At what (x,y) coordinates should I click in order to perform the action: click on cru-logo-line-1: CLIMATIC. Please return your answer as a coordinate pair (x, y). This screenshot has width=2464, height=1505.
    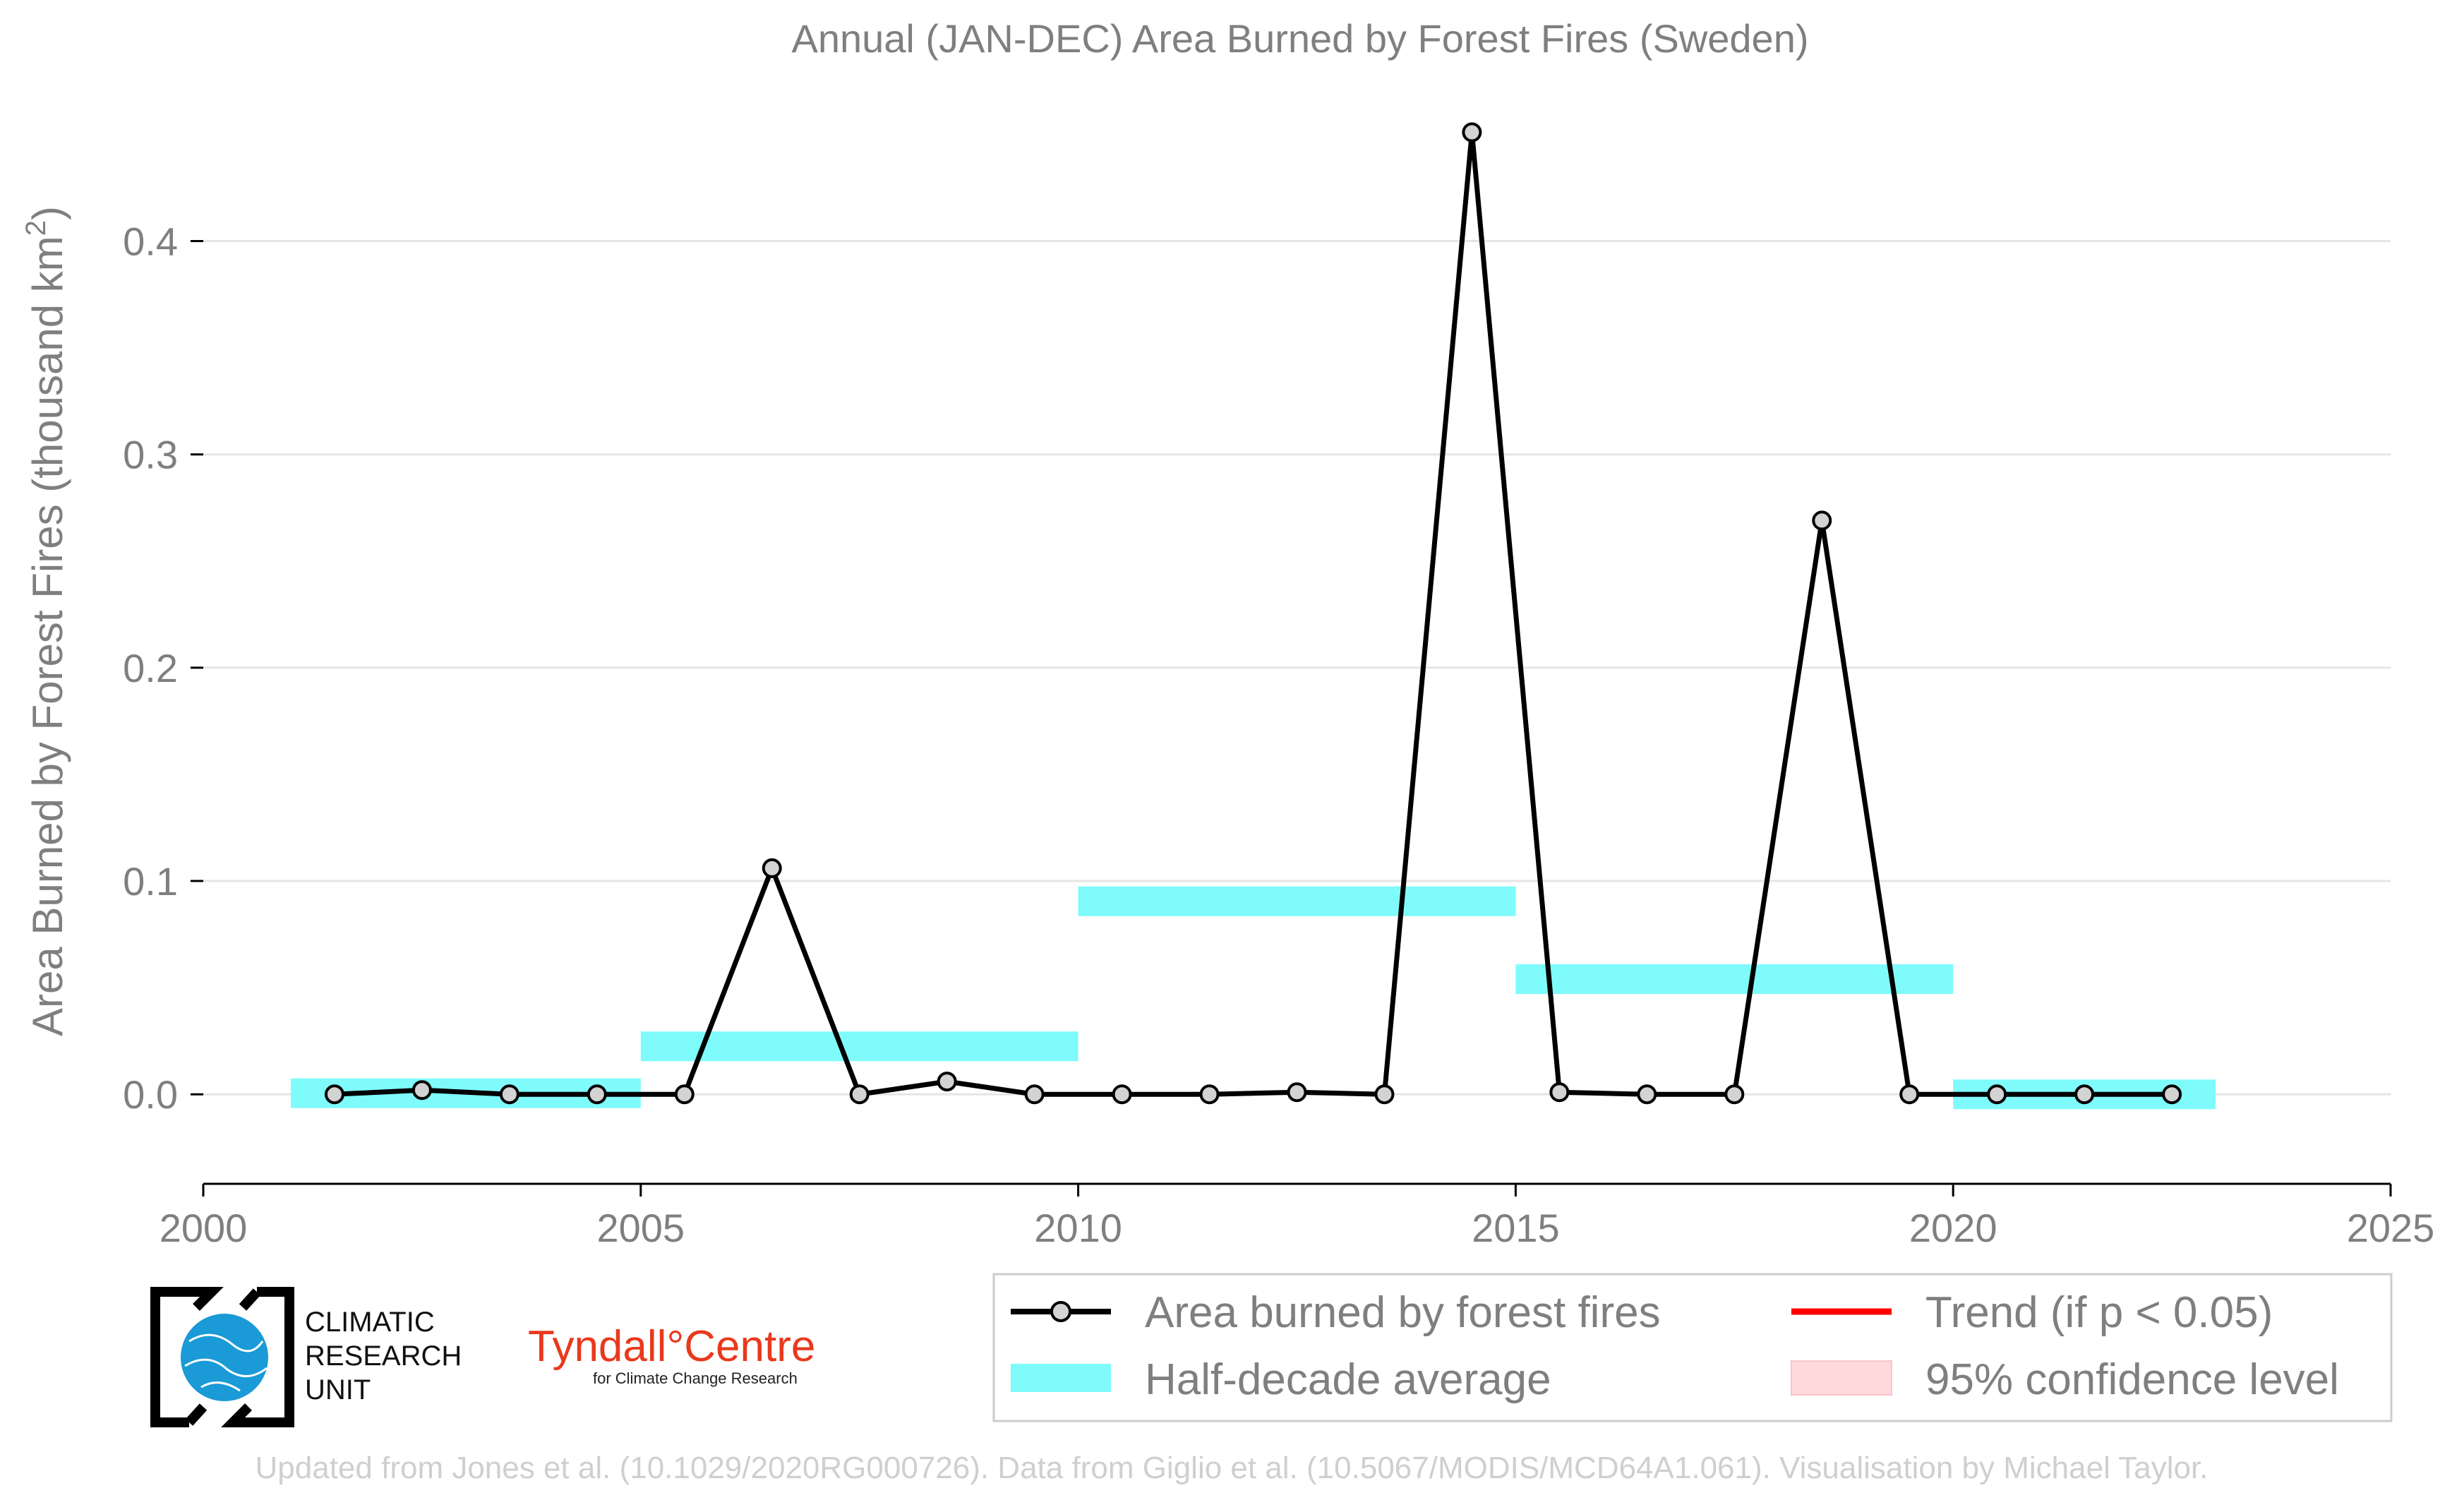
    Looking at the image, I should click on (370, 1322).